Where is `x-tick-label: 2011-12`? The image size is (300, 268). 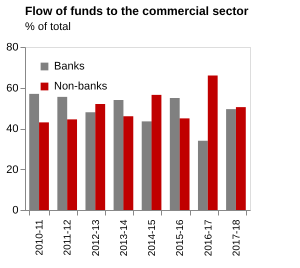 x-tick-label: 2011-12 is located at coordinates (68, 237).